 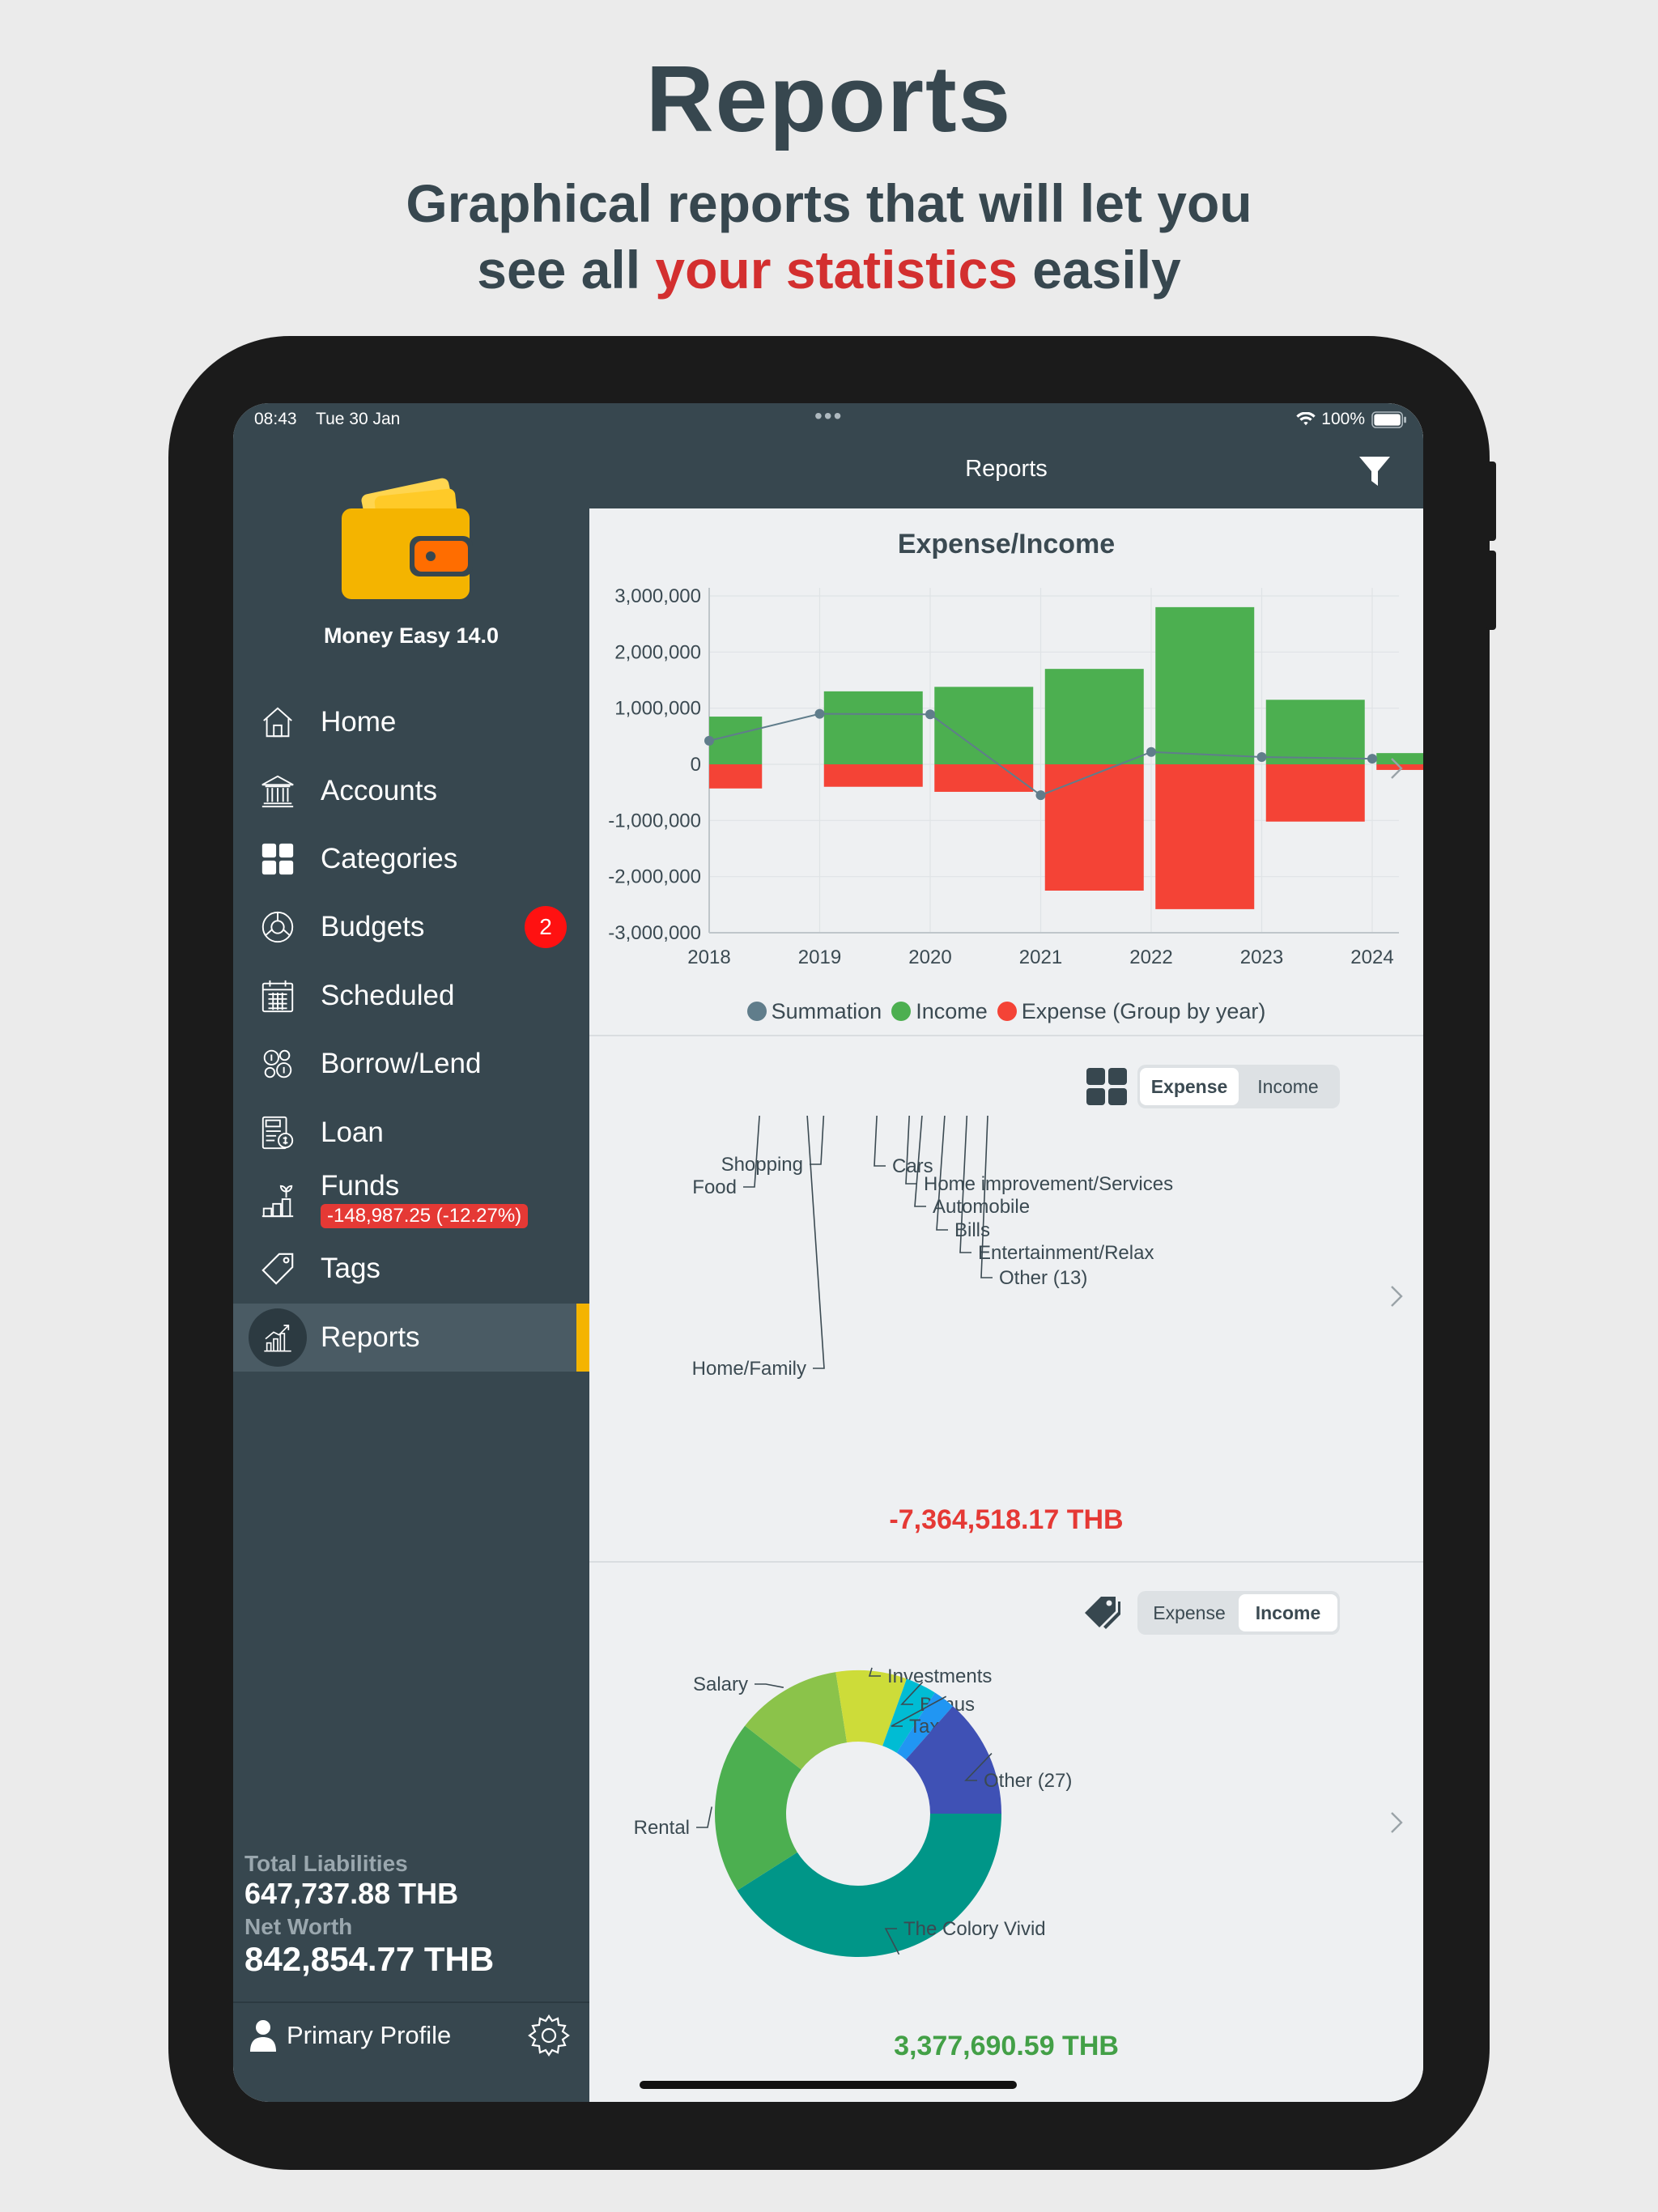 I want to click on promo-subtitle-line1: Graphical reports that will let you, so click(x=829, y=203).